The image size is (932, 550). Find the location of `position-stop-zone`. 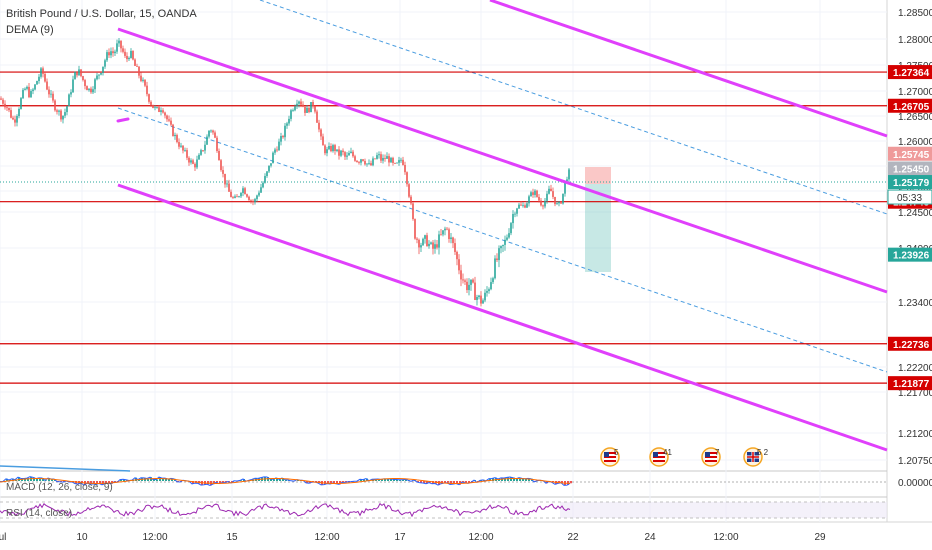

position-stop-zone is located at coordinates (598, 175).